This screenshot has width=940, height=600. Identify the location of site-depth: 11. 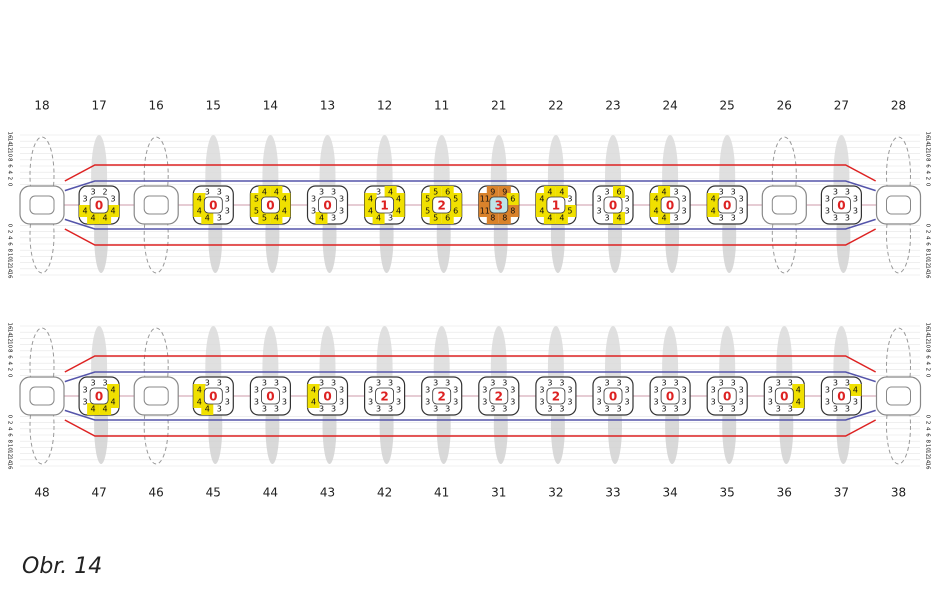
(485, 211).